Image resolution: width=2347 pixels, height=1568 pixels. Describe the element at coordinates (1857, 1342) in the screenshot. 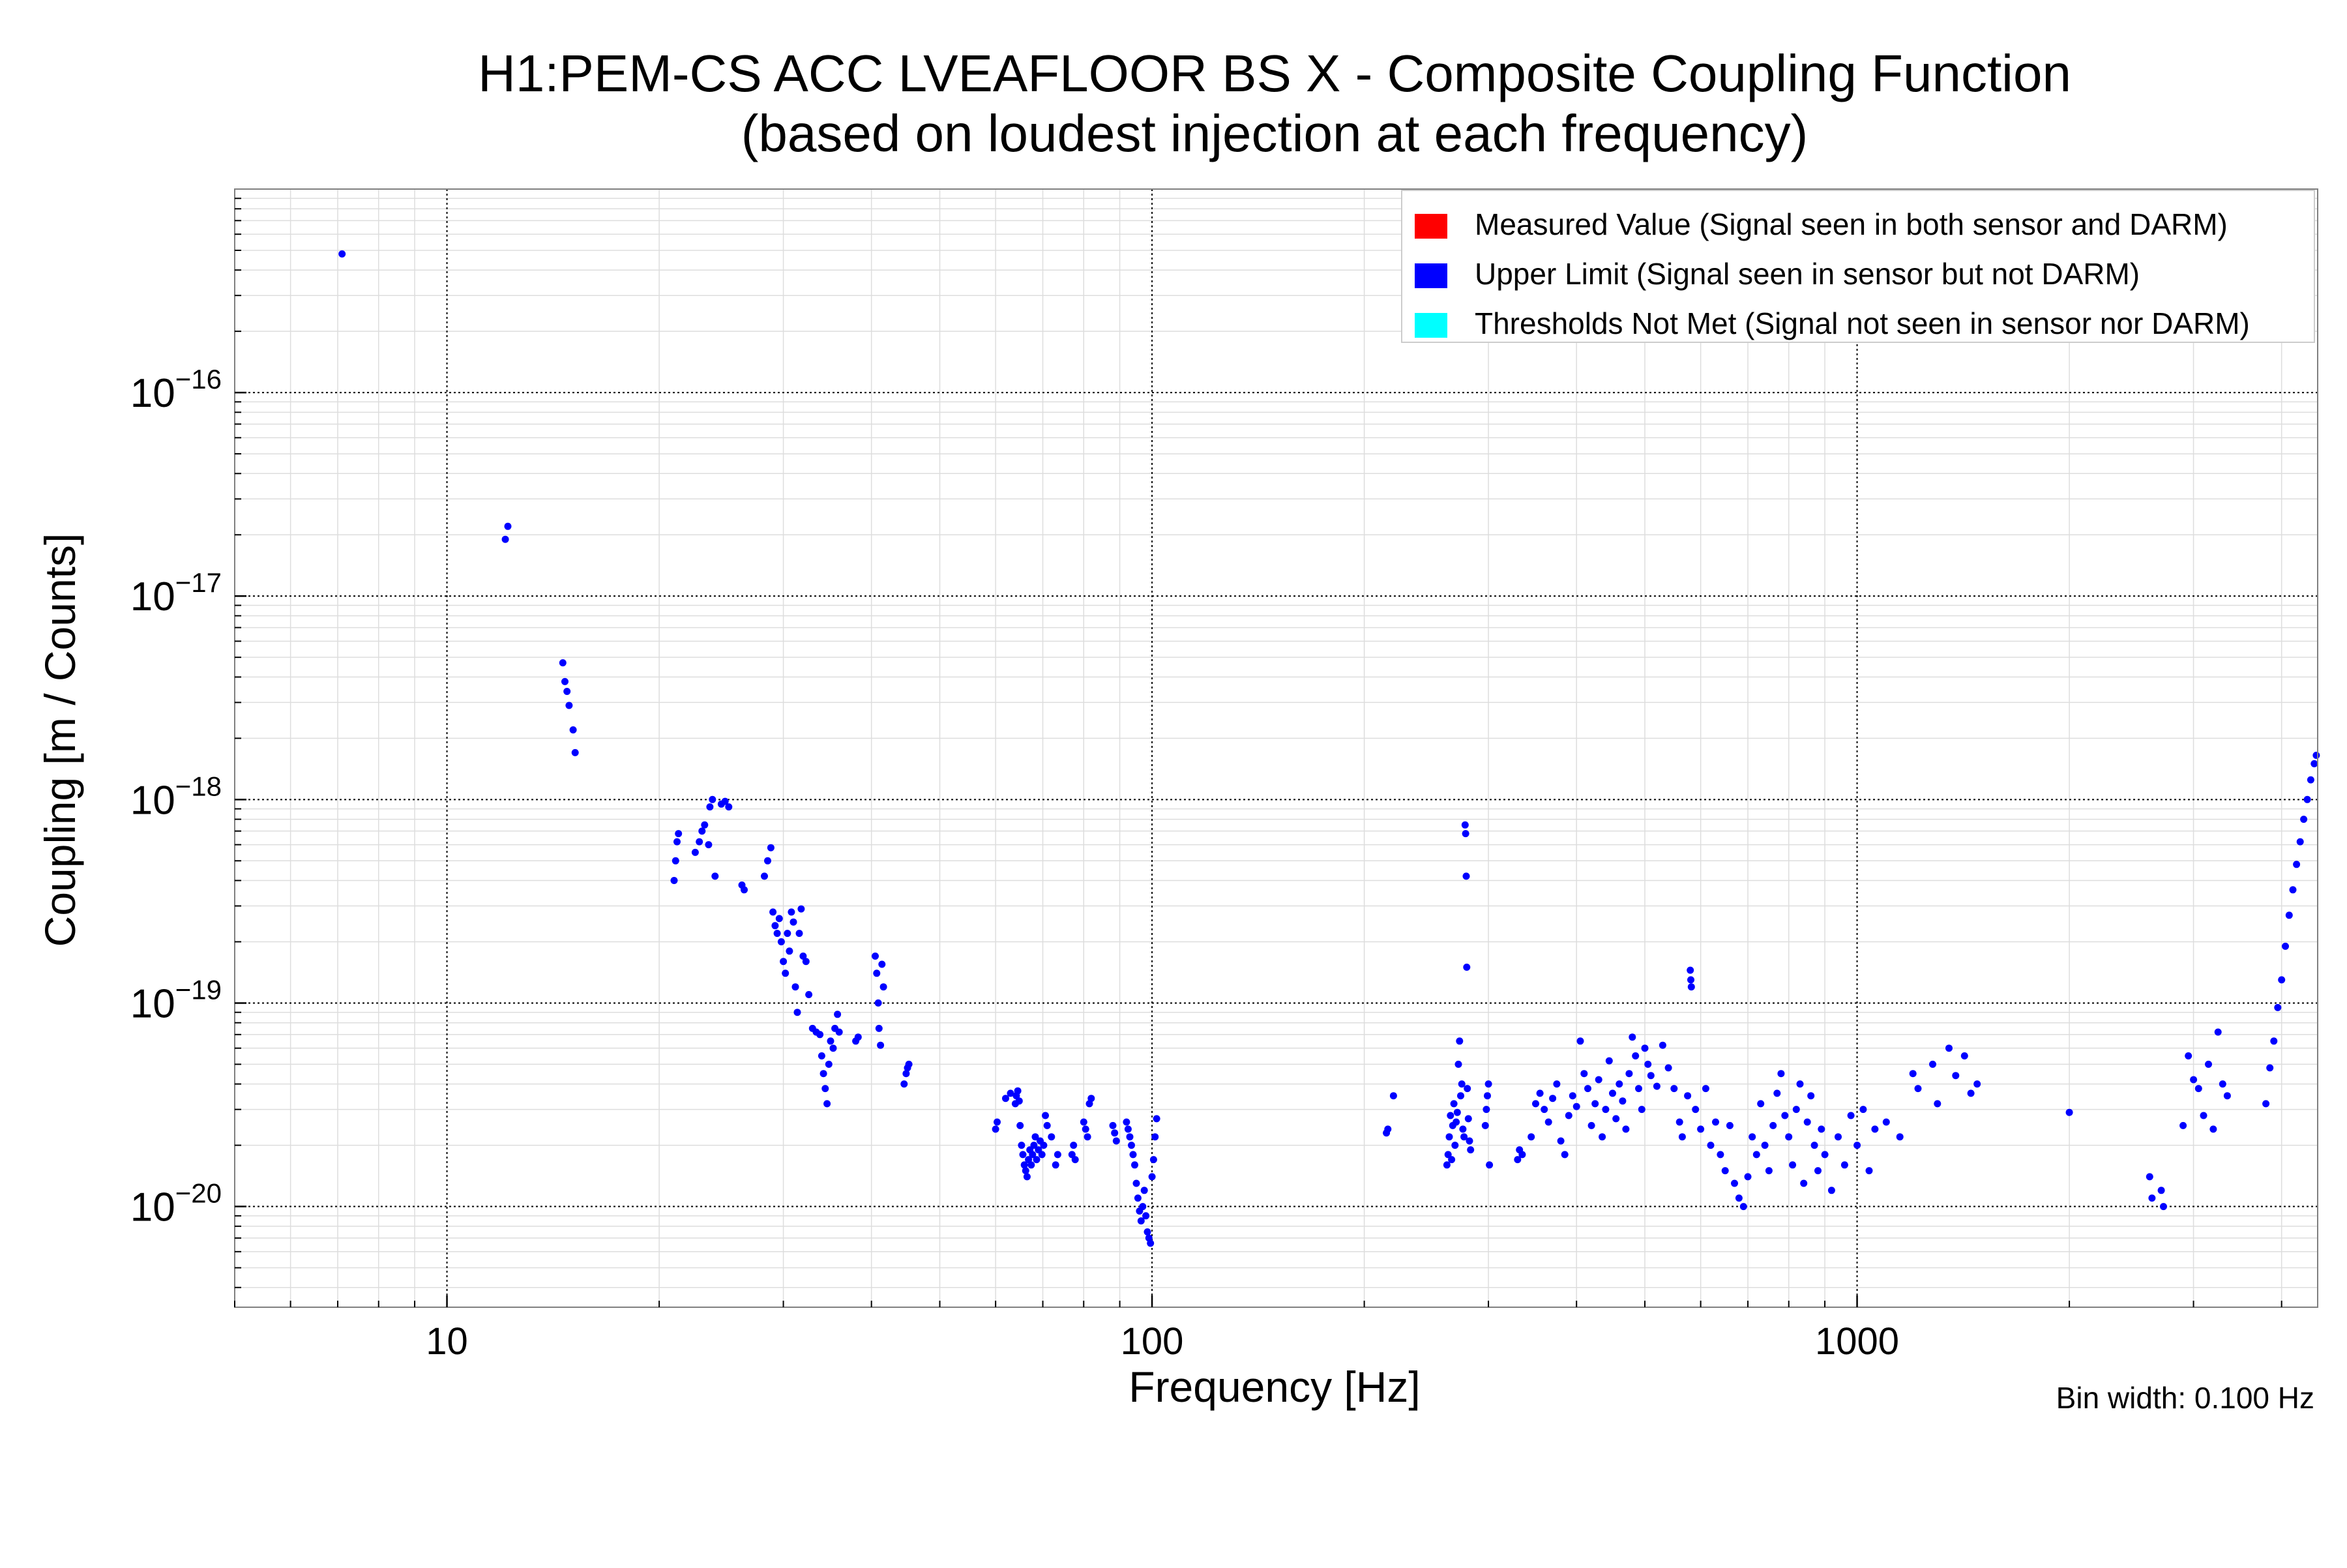

I see `x-tick-label: 1000` at that location.